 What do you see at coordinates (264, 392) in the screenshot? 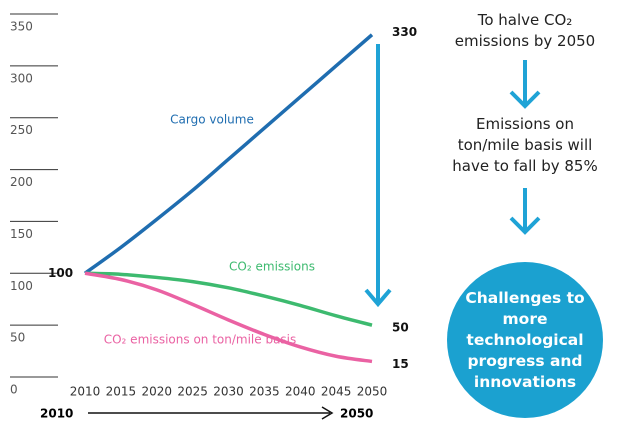
I see `x-tick-label: 2035` at bounding box center [264, 392].